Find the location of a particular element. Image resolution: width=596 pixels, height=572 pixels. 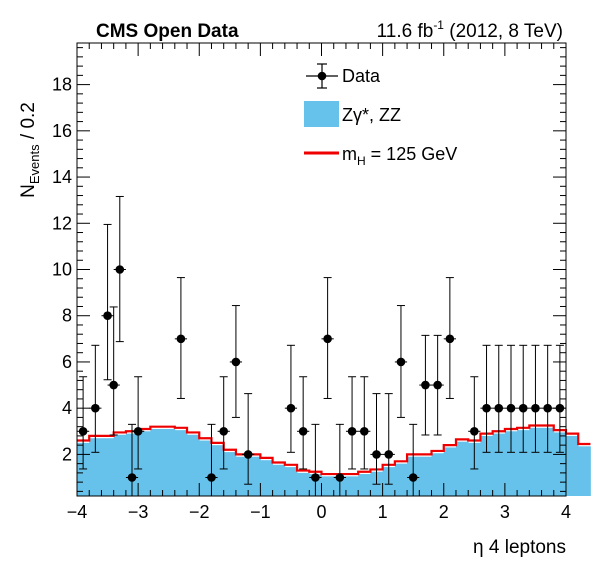

y-tick-label: 4 is located at coordinates (67, 408).